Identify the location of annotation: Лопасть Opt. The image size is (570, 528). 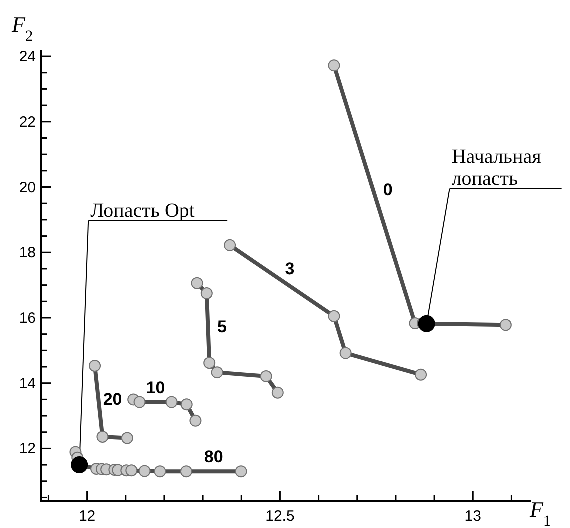
(143, 211).